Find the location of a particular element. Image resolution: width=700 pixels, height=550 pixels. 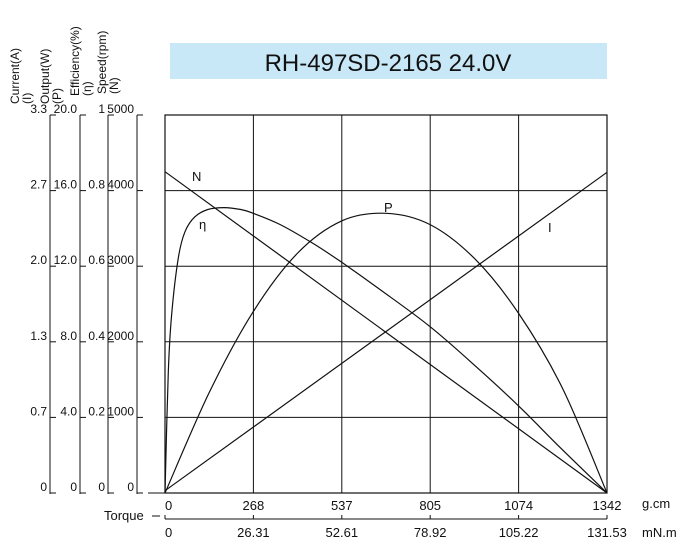

x-tick-label-mnm: 131.53 is located at coordinates (607, 532).